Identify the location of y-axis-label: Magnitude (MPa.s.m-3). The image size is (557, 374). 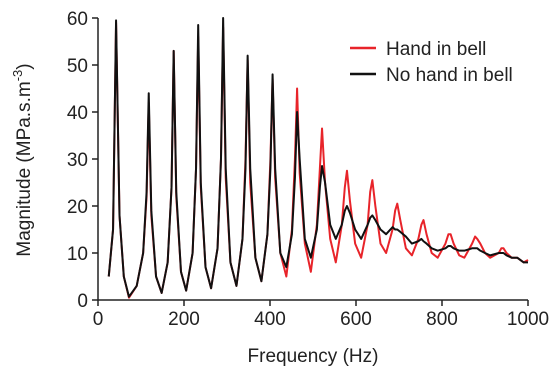
(22, 159).